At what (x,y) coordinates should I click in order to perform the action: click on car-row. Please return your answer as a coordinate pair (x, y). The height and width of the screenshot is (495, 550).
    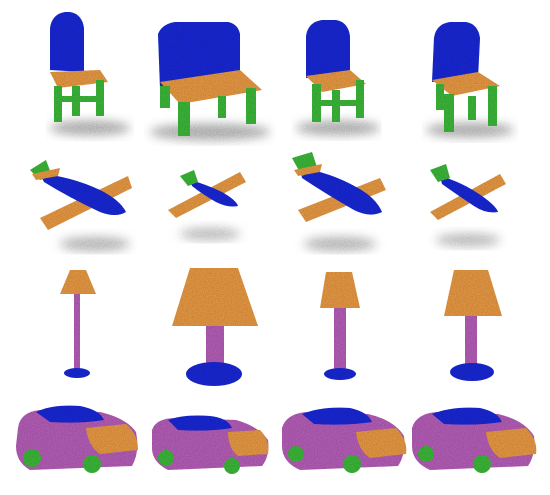
    Looking at the image, I should click on (276, 439).